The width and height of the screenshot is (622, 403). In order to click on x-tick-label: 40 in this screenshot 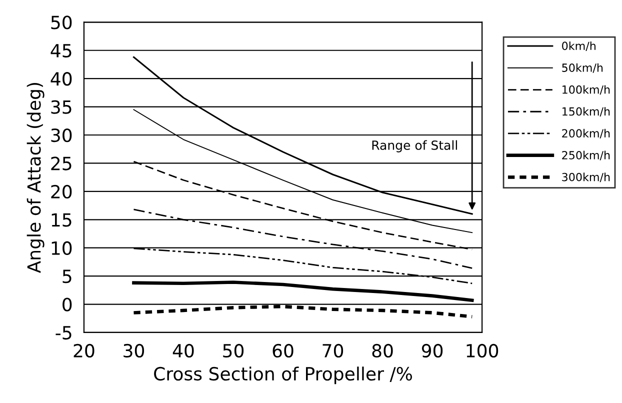, I will do `click(183, 351)`.